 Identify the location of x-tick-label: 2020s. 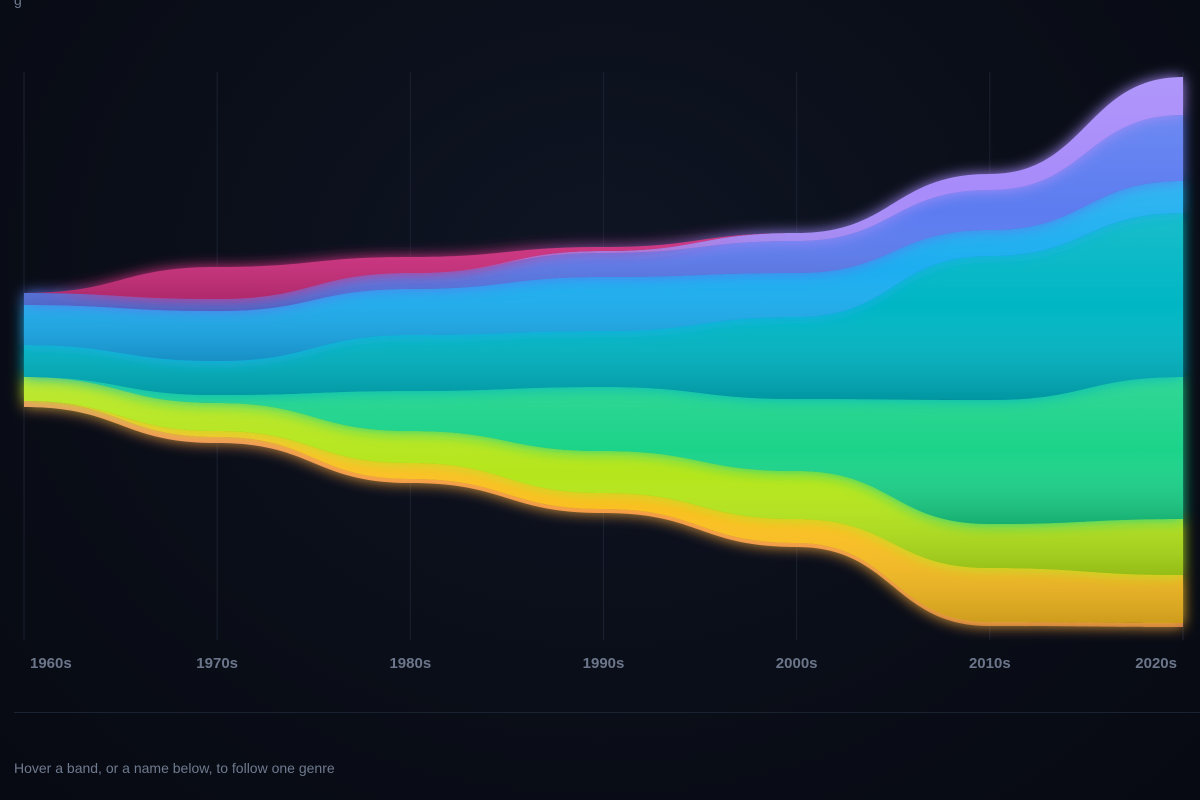
(1156, 663).